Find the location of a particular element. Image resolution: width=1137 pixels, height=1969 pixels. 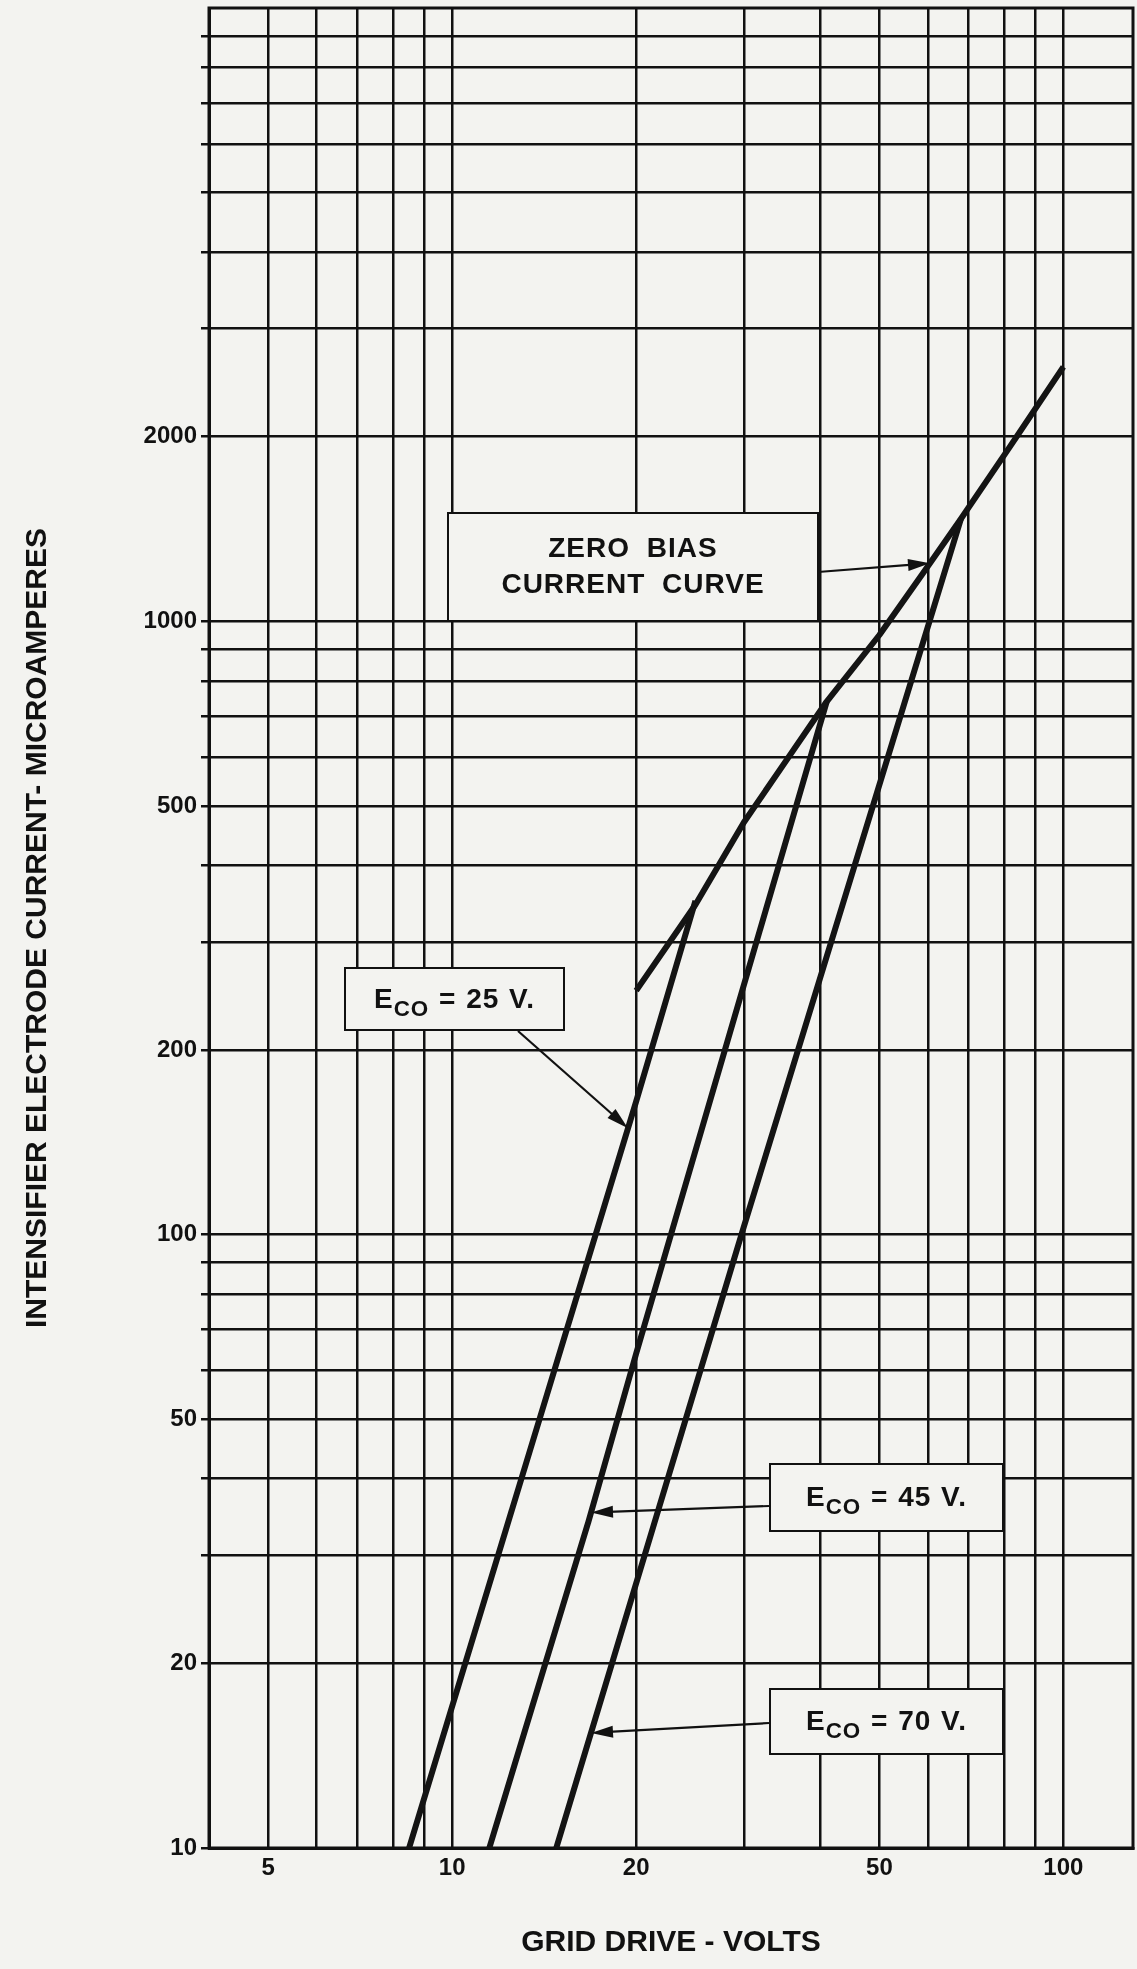

y-tick-label: 1000 is located at coordinates (170, 619).